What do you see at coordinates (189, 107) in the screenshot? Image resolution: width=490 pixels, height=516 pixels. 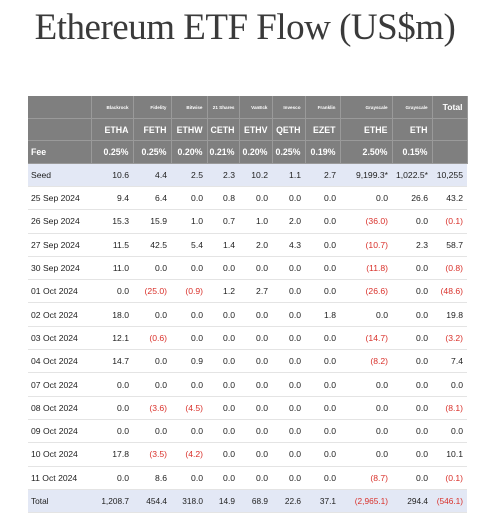 I see `issuer-header: Bitwise` at bounding box center [189, 107].